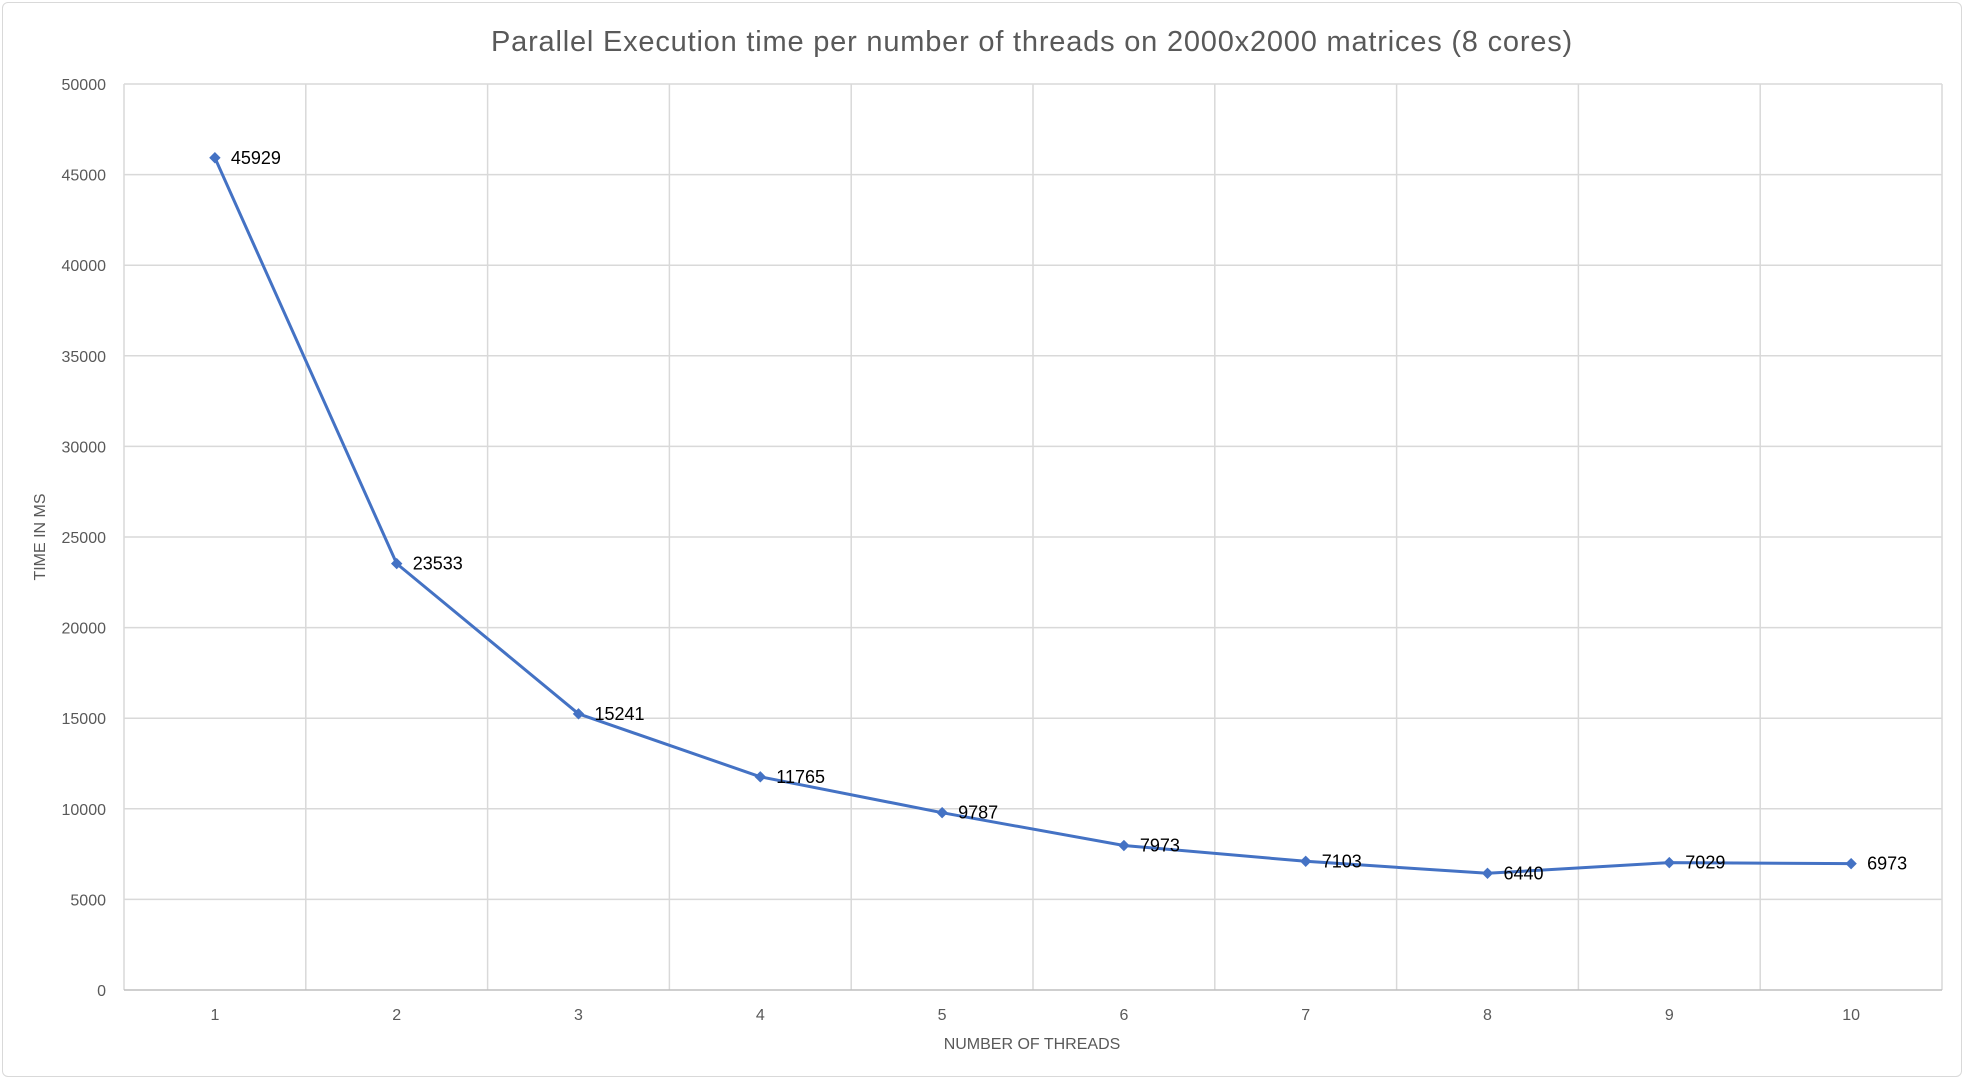 Image resolution: width=1966 pixels, height=1081 pixels. Describe the element at coordinates (1305, 1015) in the screenshot. I see `x-tick-label: 7` at that location.